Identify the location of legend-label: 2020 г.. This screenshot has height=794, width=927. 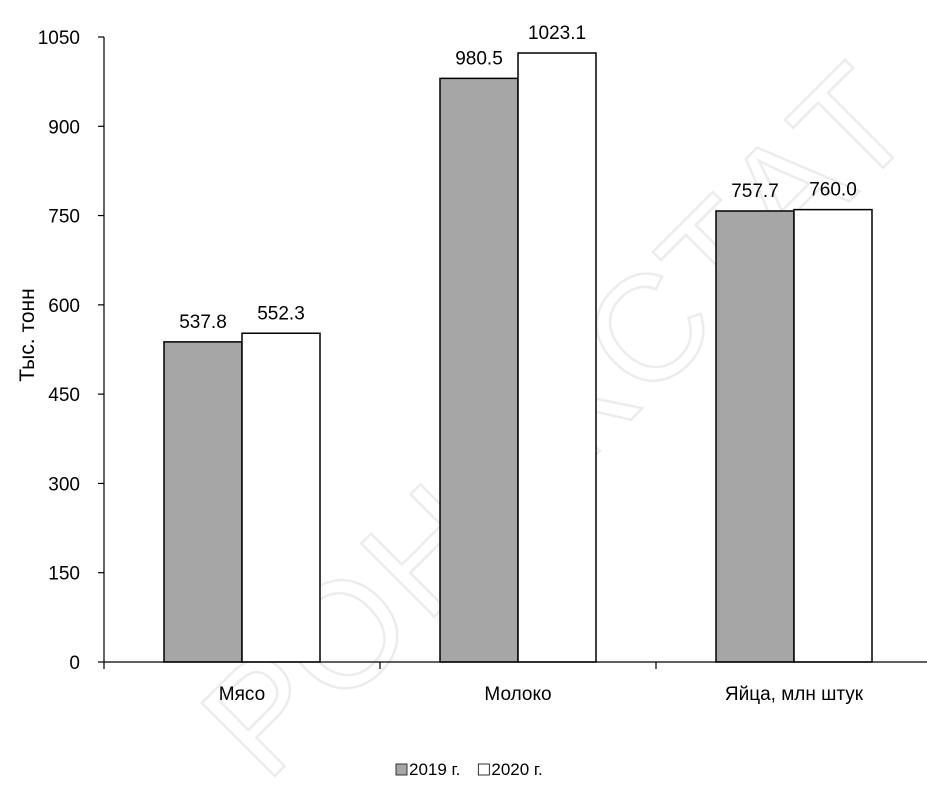
(516, 769).